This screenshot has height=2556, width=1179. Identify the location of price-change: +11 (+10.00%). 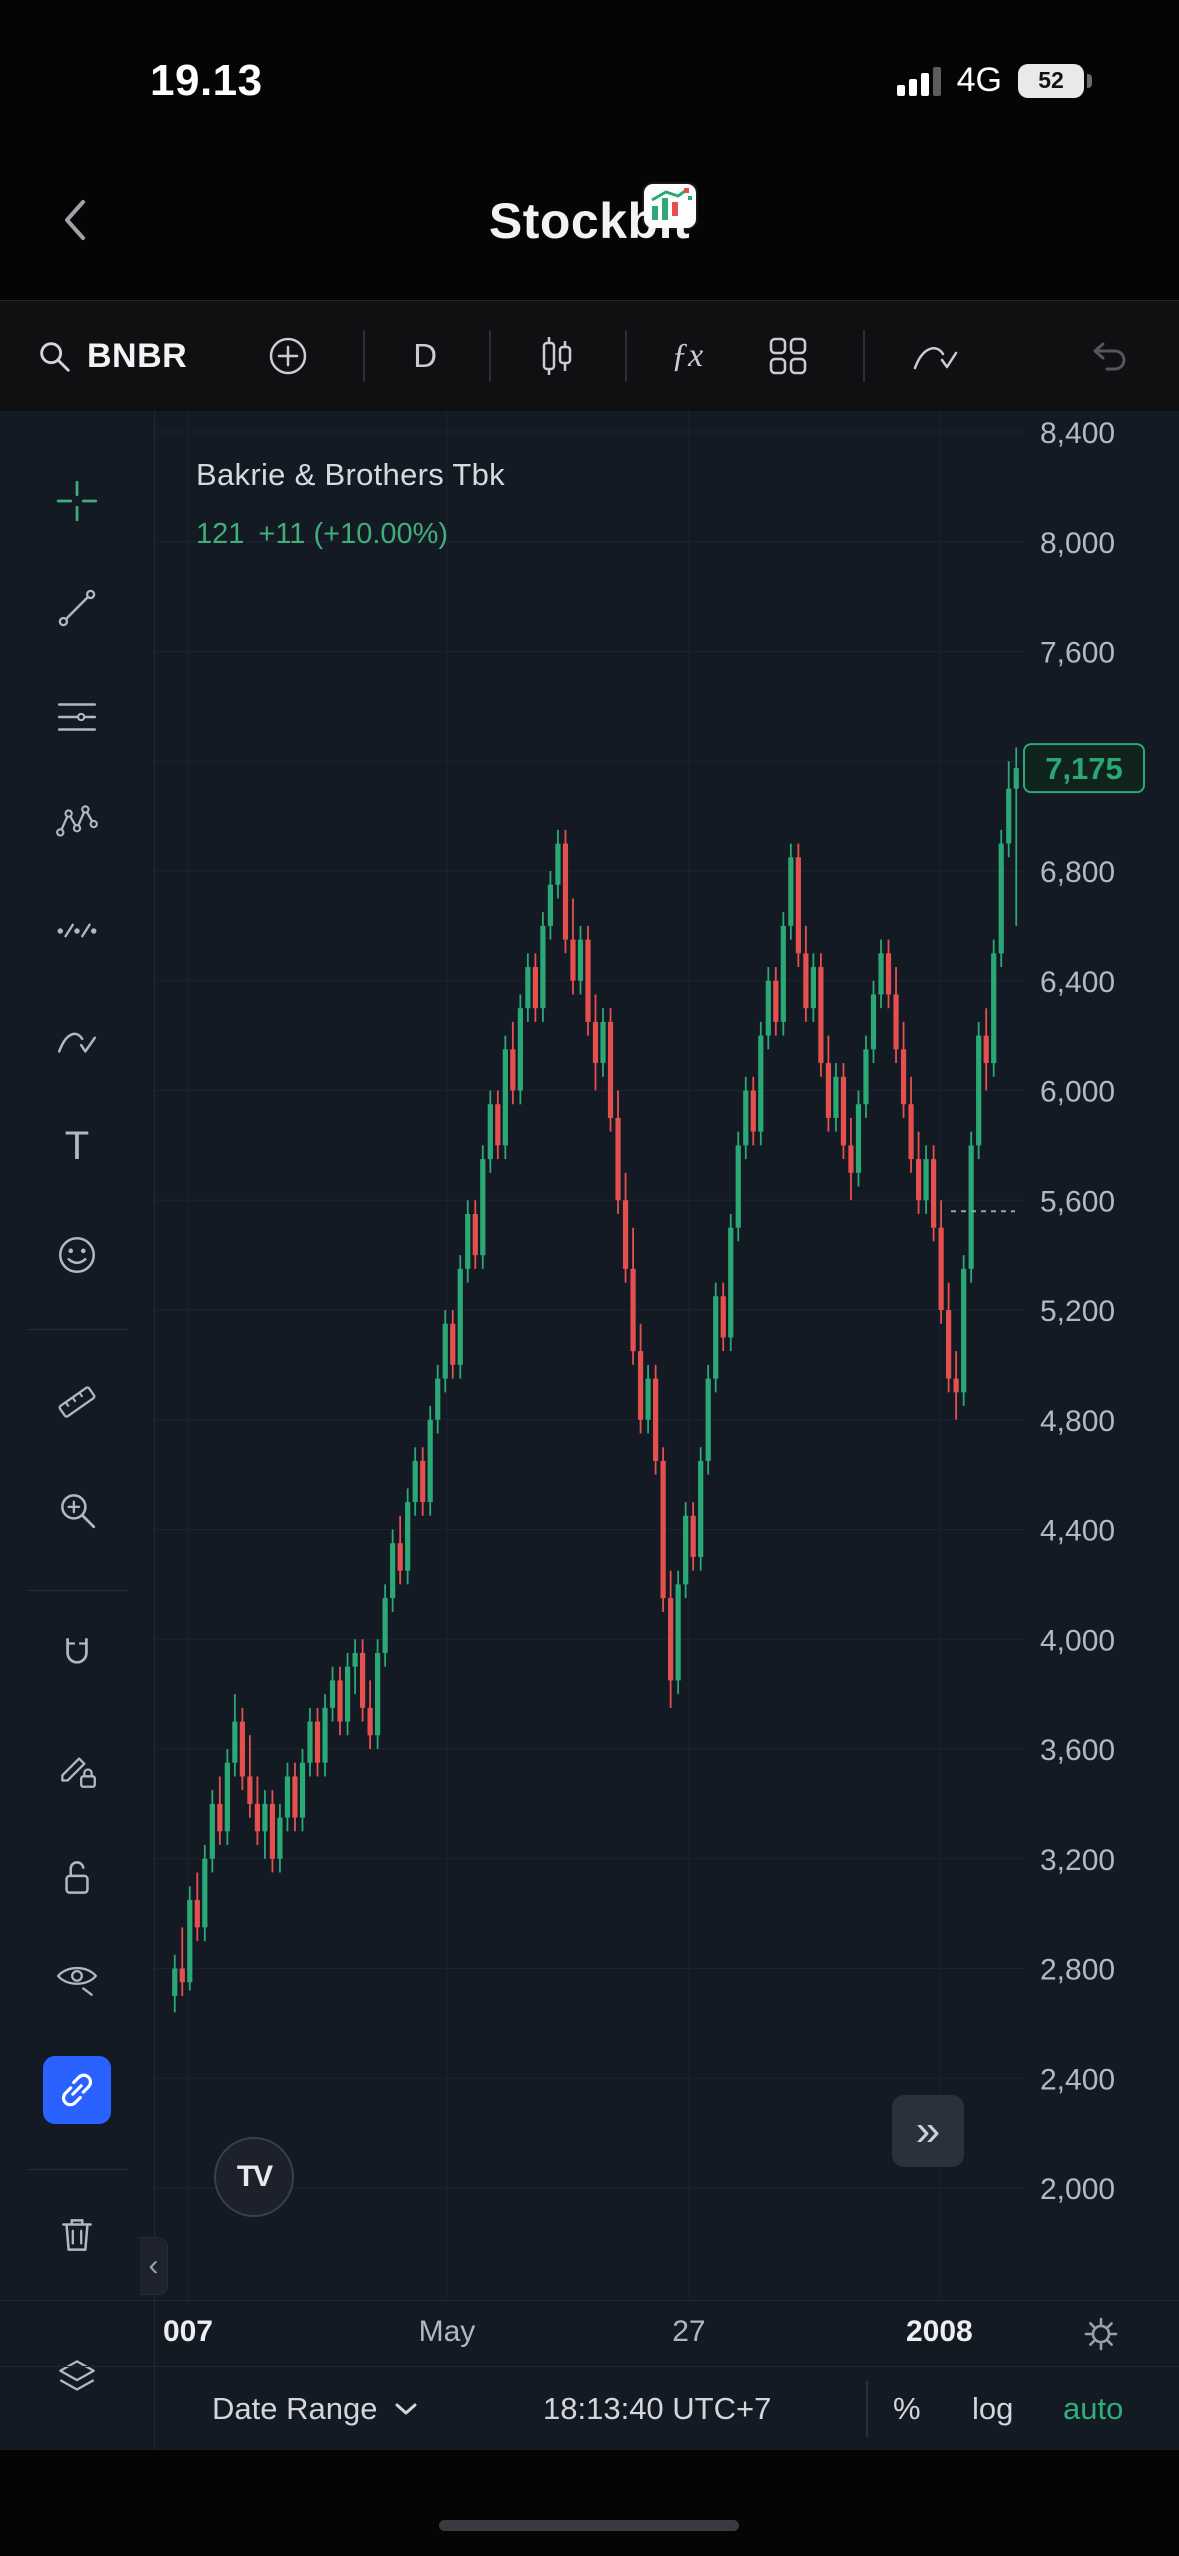
(353, 534).